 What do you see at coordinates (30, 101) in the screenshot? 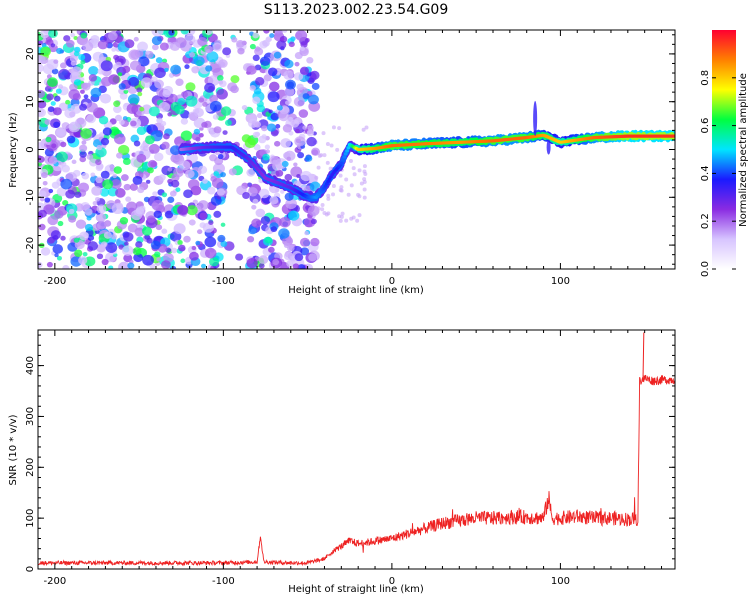
I see `y-tick-label: 10` at bounding box center [30, 101].